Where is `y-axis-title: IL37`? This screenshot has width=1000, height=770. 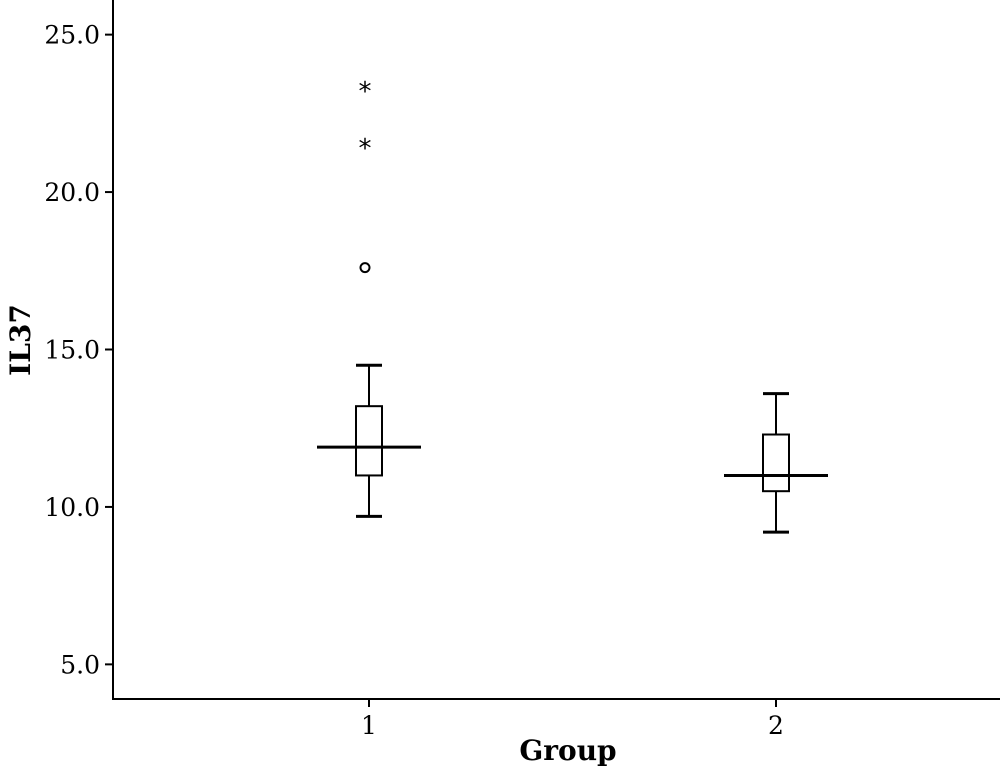 y-axis-title: IL37 is located at coordinates (20, 340).